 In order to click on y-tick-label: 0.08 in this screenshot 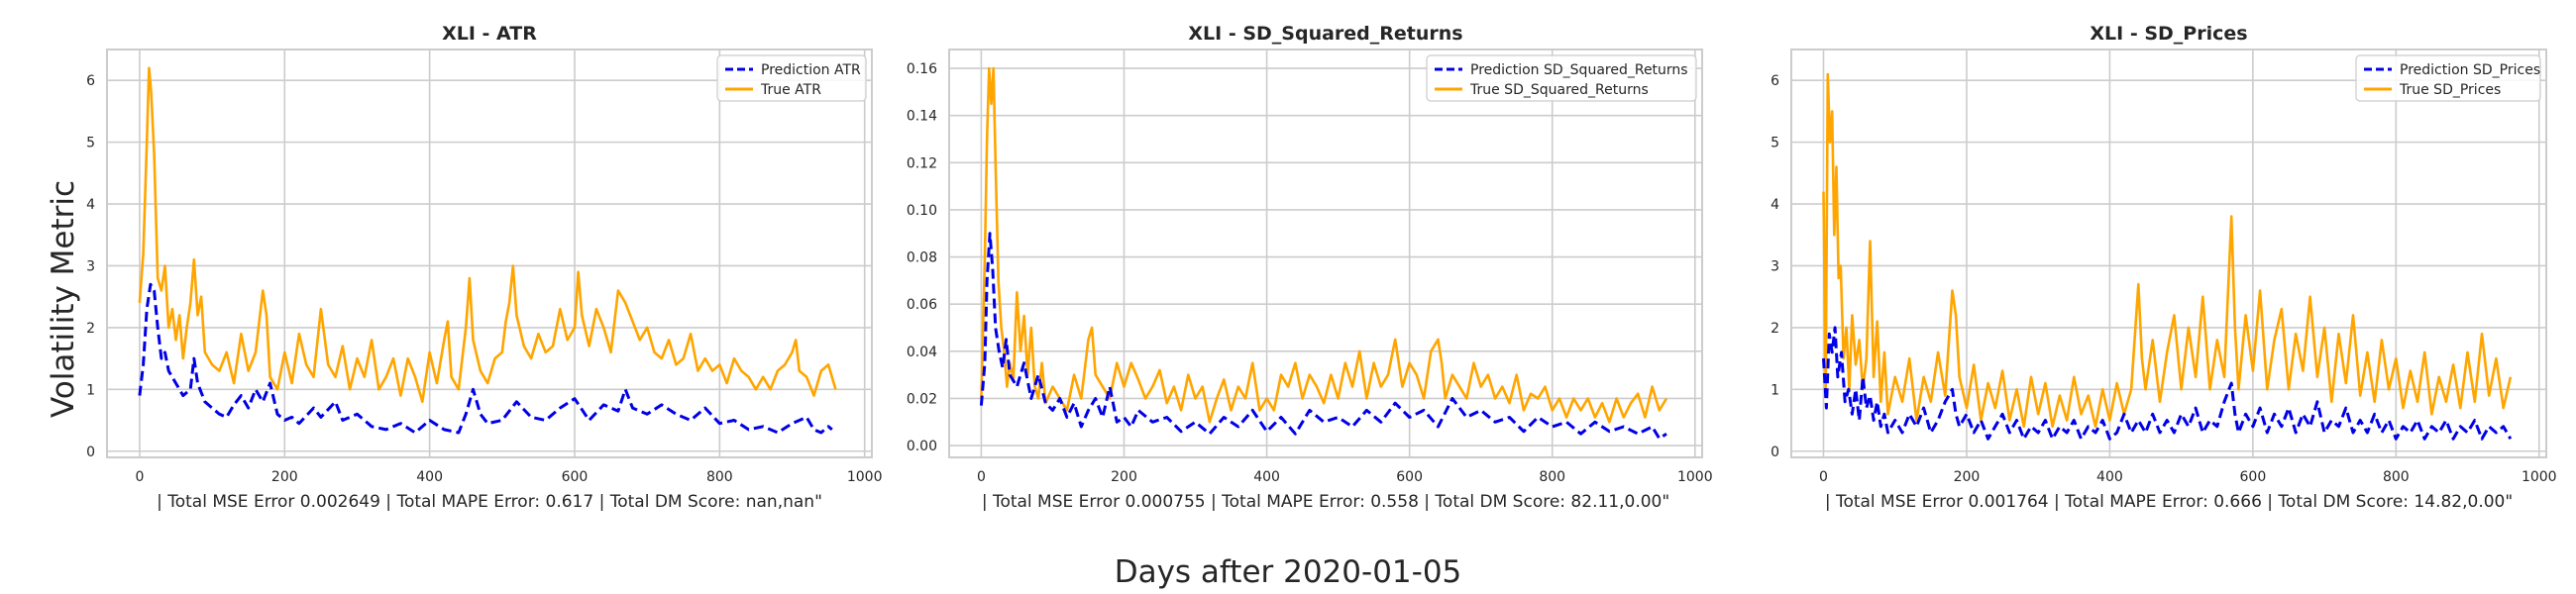, I will do `click(922, 258)`.